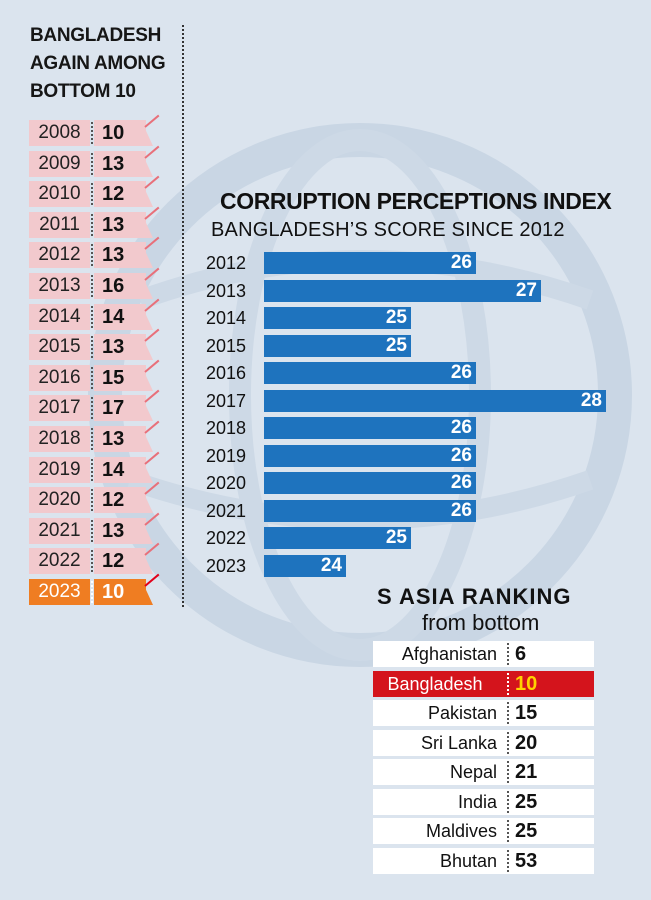 The width and height of the screenshot is (651, 900). Describe the element at coordinates (483, 772) in the screenshot. I see `ranking-row: Nepal 21` at that location.